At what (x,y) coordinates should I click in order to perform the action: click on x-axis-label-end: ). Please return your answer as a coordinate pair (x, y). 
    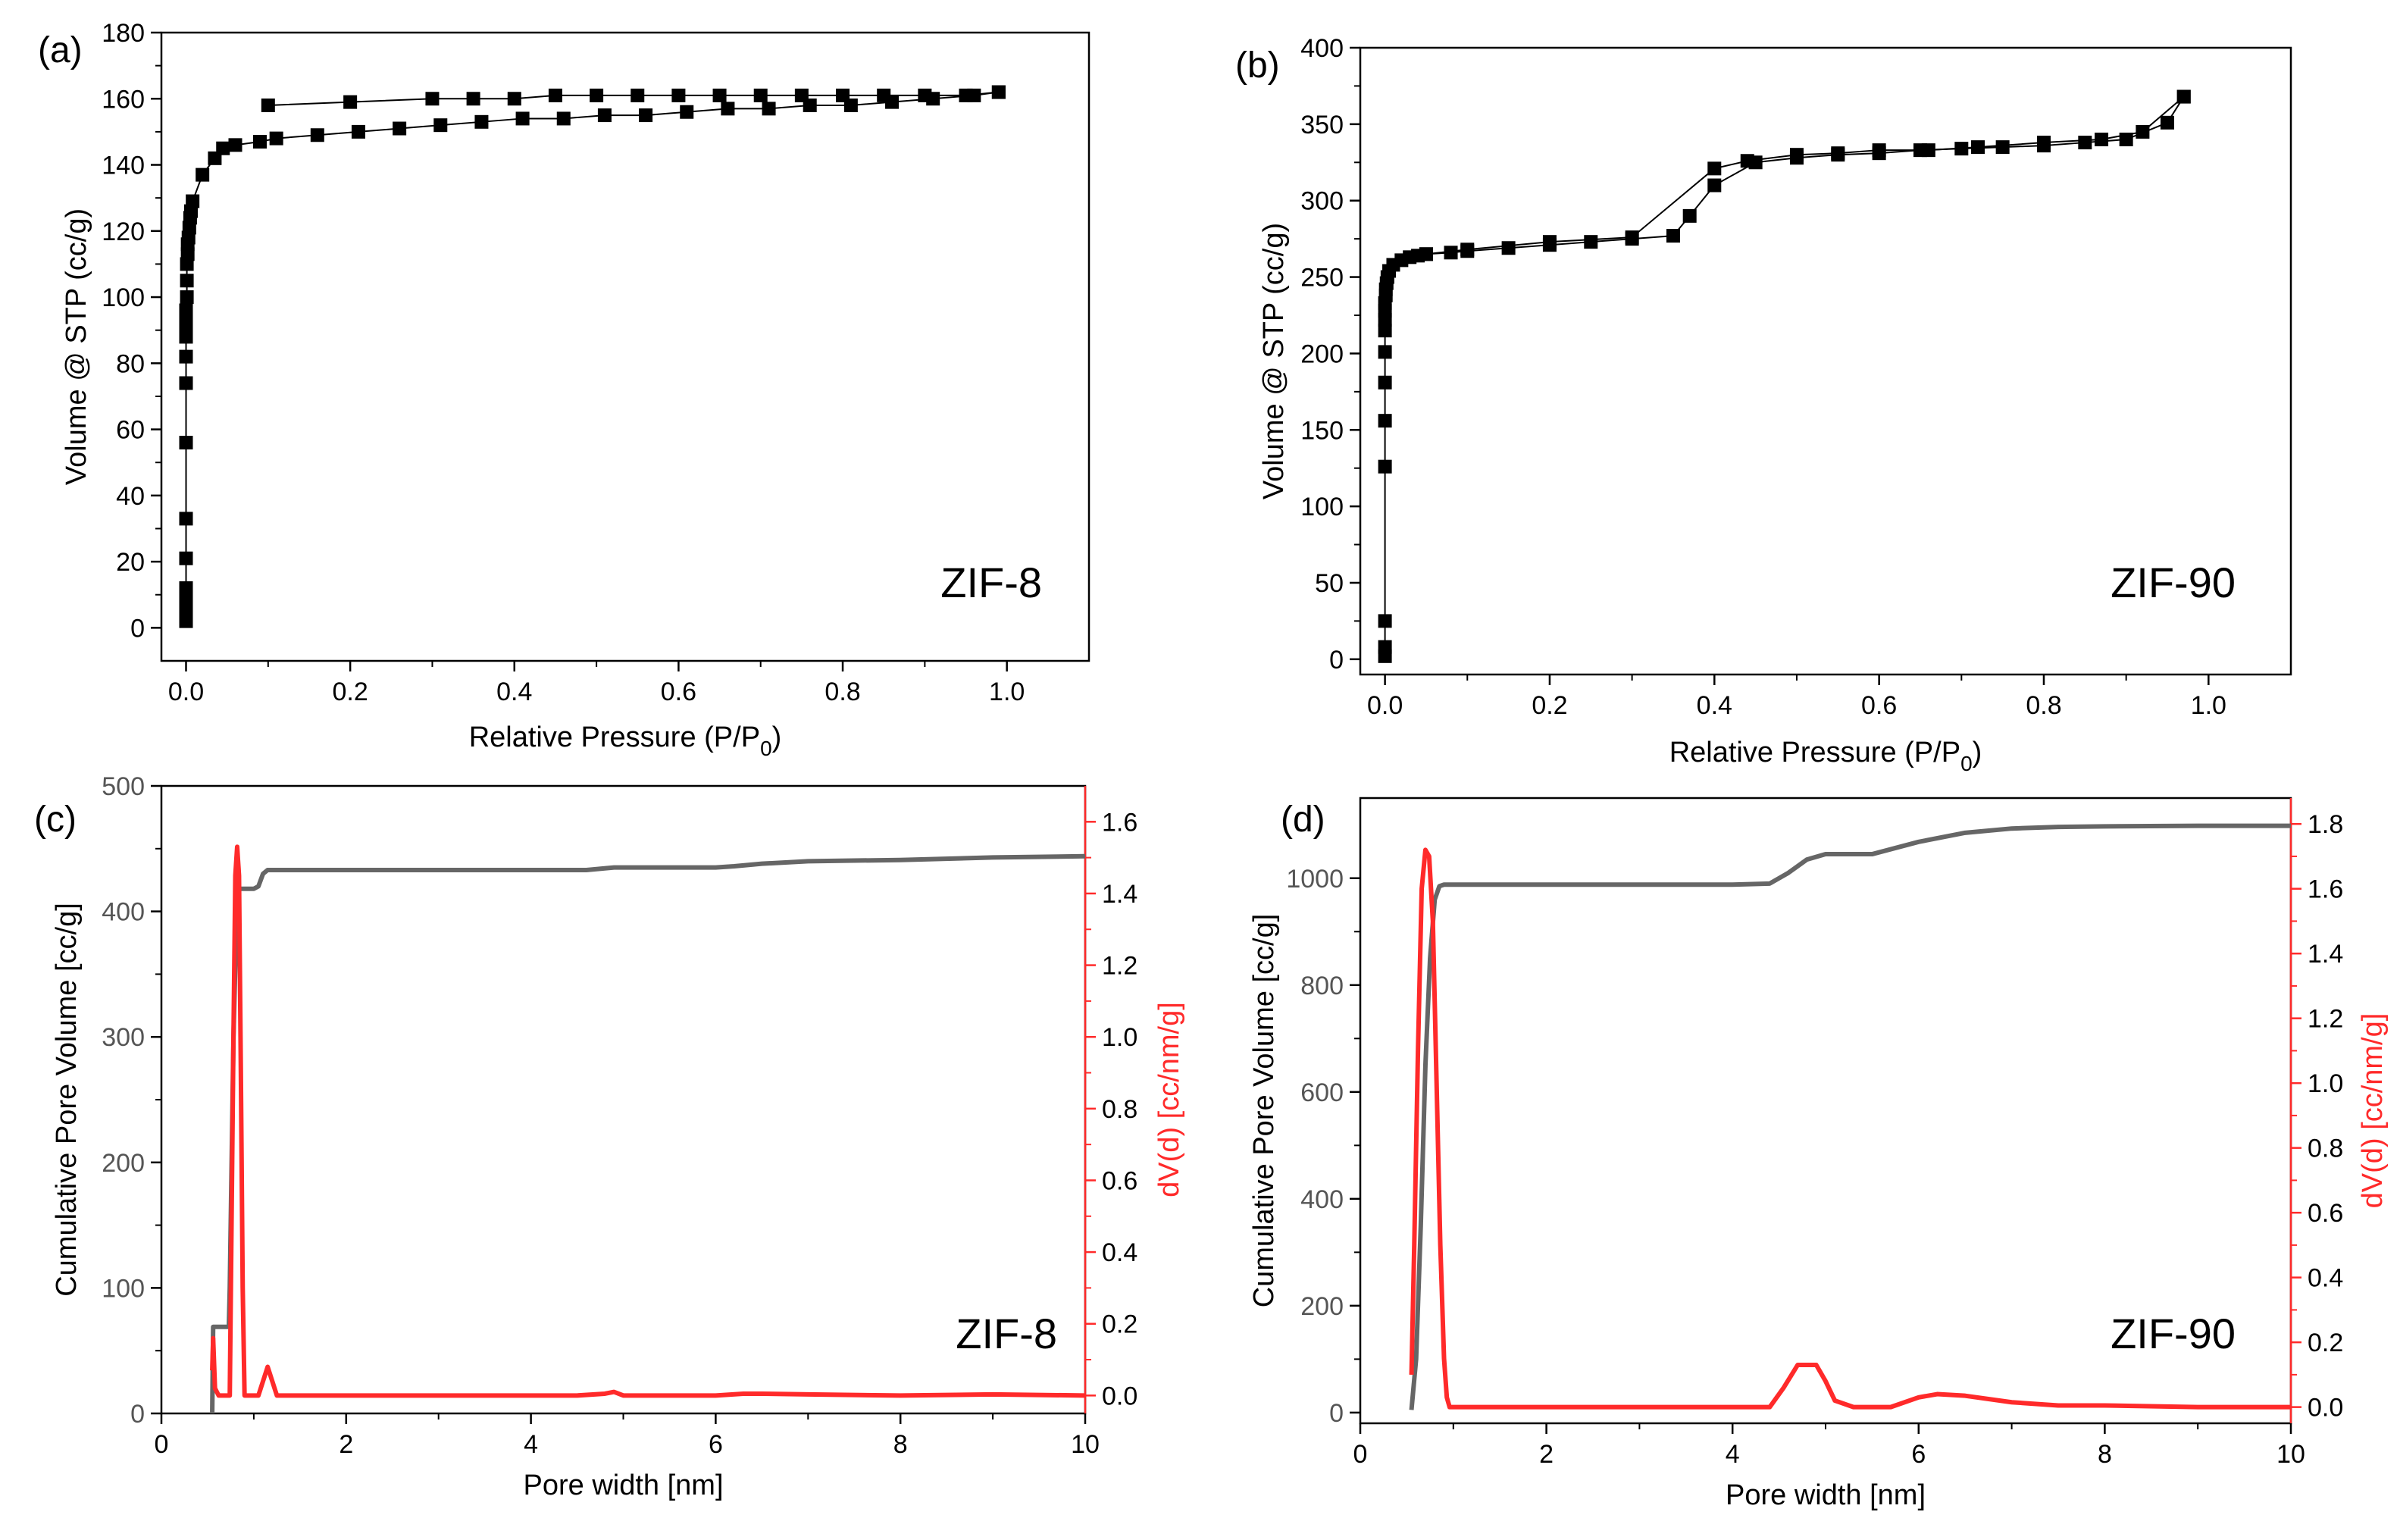
    Looking at the image, I should click on (1978, 752).